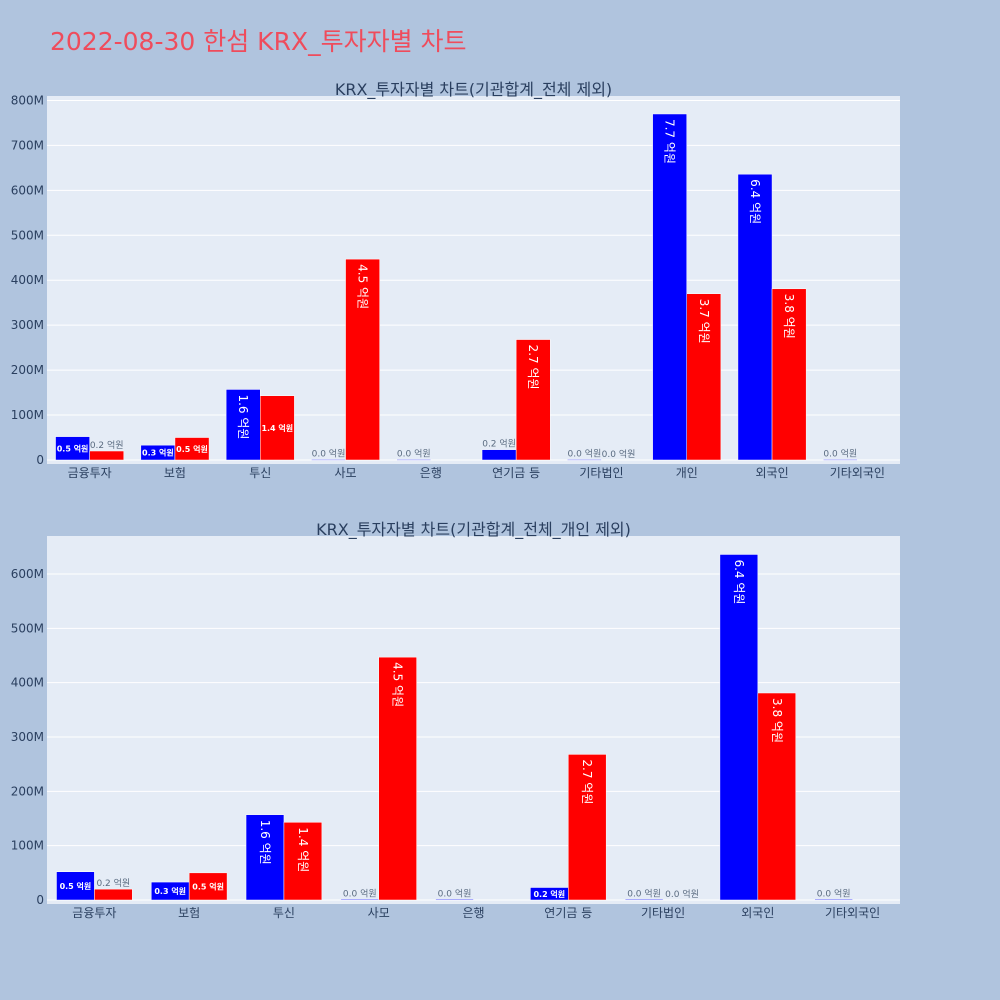 The image size is (1000, 1000). Describe the element at coordinates (258, 41) in the screenshot. I see `page-title: 2022-08-30 한섬 KRX_투자자별 차트` at that location.